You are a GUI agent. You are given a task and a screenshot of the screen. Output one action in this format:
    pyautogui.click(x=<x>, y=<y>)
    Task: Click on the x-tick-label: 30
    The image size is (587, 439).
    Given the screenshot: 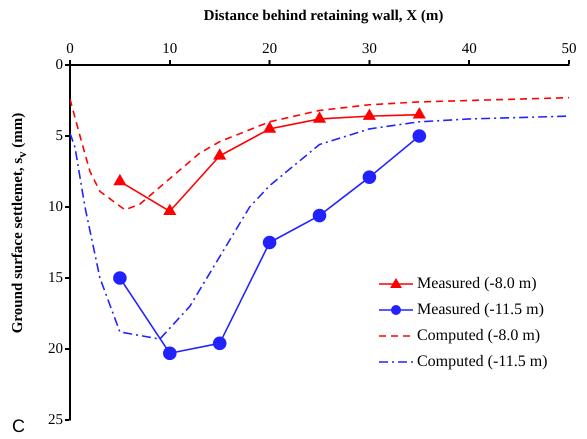 What is the action you would take?
    pyautogui.click(x=369, y=48)
    